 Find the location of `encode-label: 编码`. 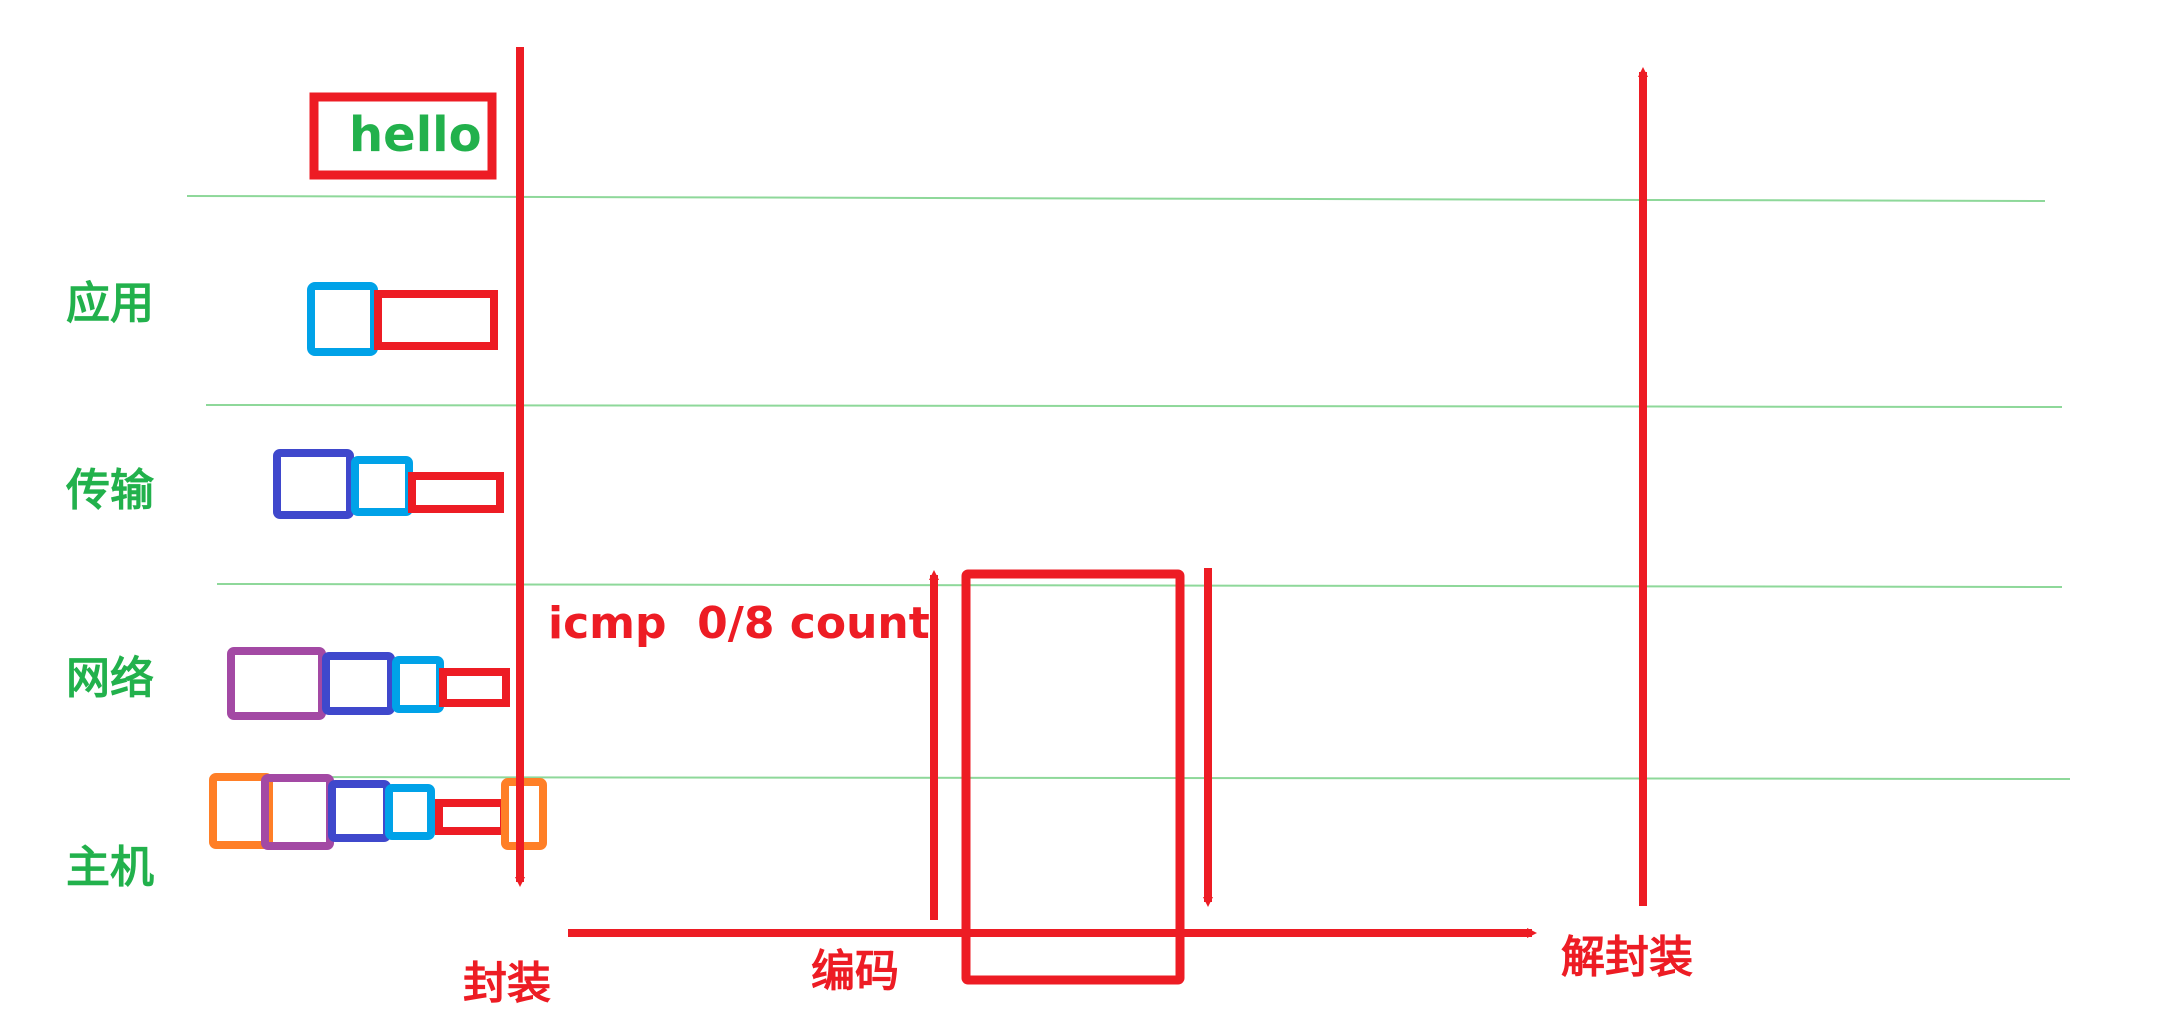

encode-label: 编码 is located at coordinates (855, 971).